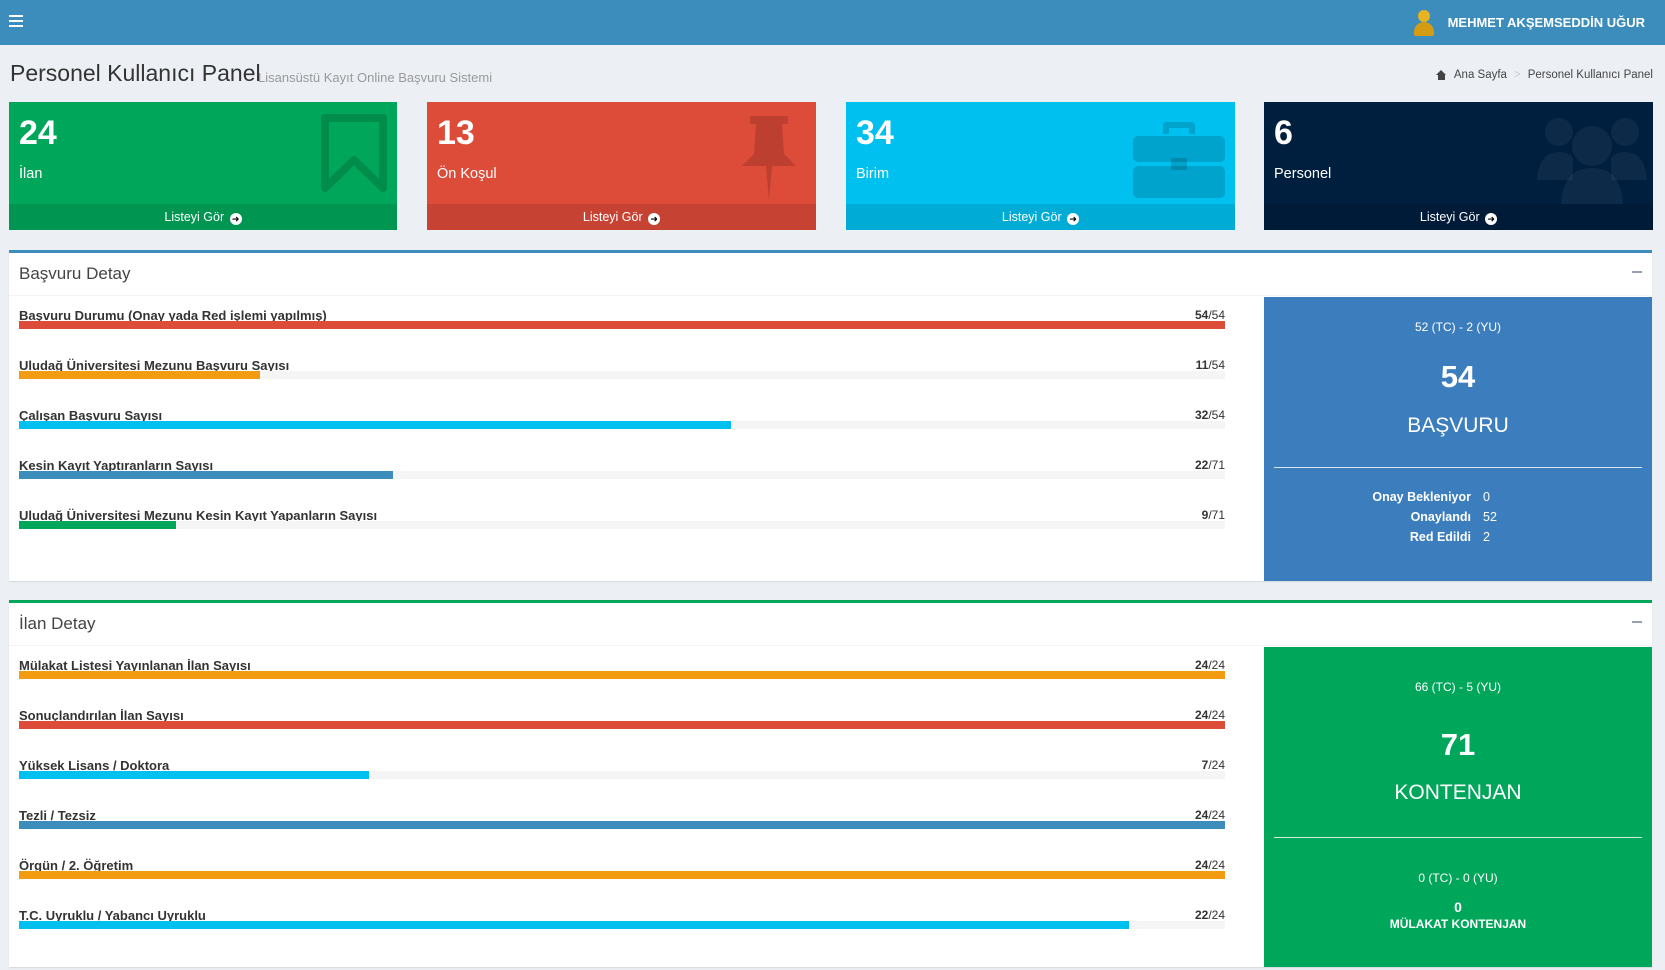 The width and height of the screenshot is (1665, 970). I want to click on users-icon, so click(1592, 161).